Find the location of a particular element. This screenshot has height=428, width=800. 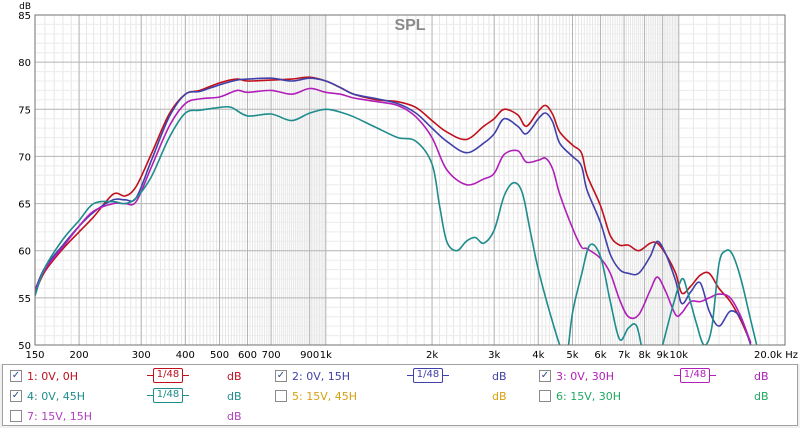

legend-entry-5: 5: 15V, 45H dB is located at coordinates (405, 397).